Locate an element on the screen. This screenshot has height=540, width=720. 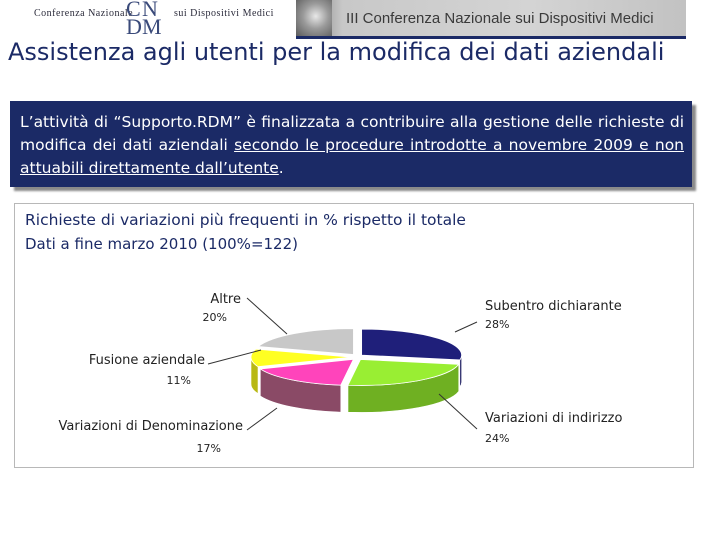
banner-strip is located at coordinates (491, 37).